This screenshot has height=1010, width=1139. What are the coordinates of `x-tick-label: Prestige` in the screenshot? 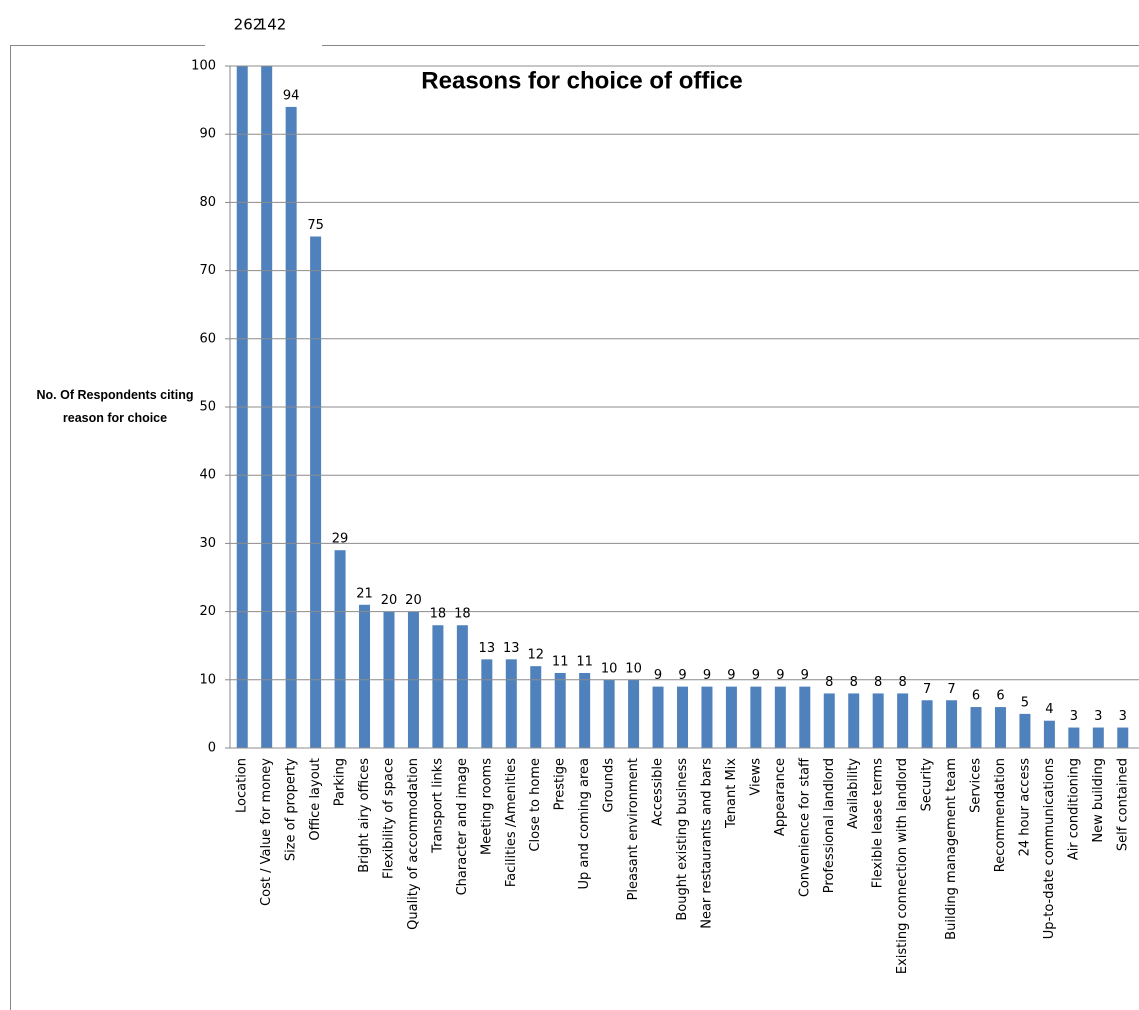 It's located at (560, 784).